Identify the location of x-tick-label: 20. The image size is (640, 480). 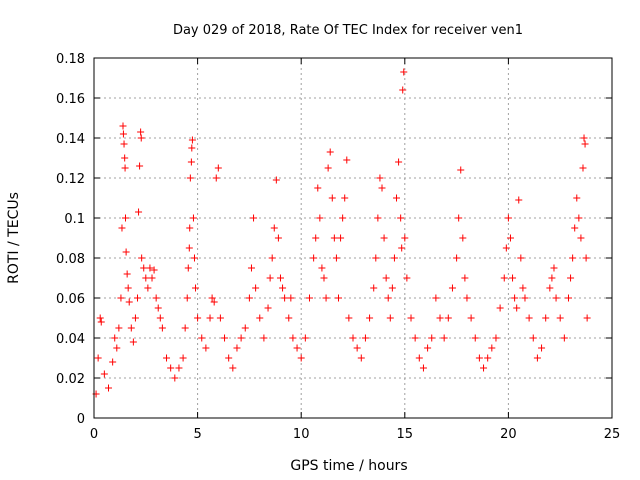
(508, 434).